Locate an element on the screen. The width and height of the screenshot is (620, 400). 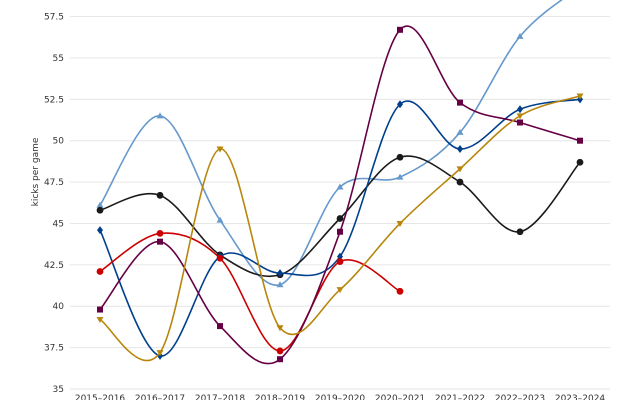
y-tick-label: 52.5 is located at coordinates (54, 100).